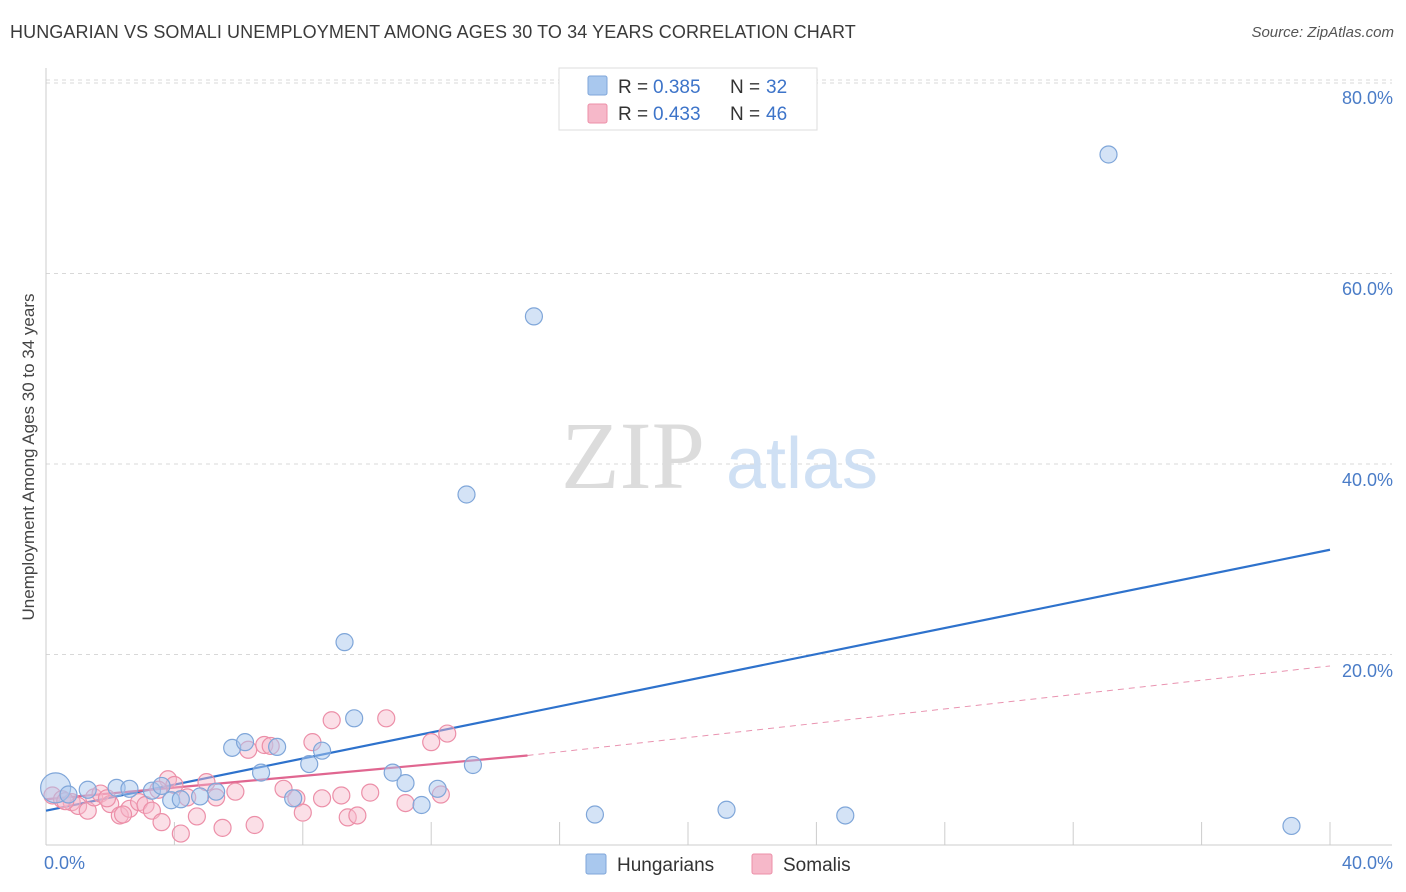 This screenshot has width=1406, height=892. I want to click on legend-r-value-somalis: 0.433, so click(677, 114).